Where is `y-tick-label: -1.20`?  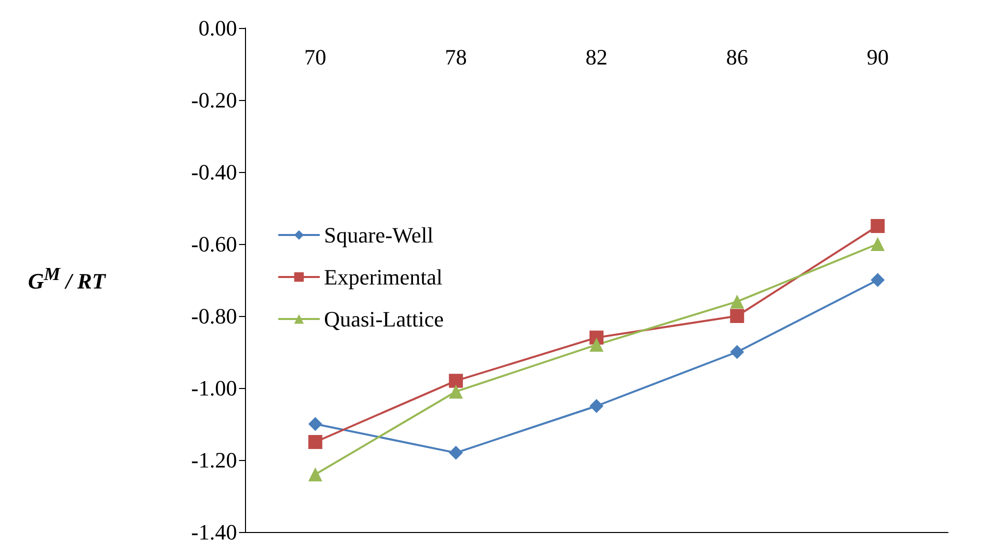 y-tick-label: -1.20 is located at coordinates (214, 460).